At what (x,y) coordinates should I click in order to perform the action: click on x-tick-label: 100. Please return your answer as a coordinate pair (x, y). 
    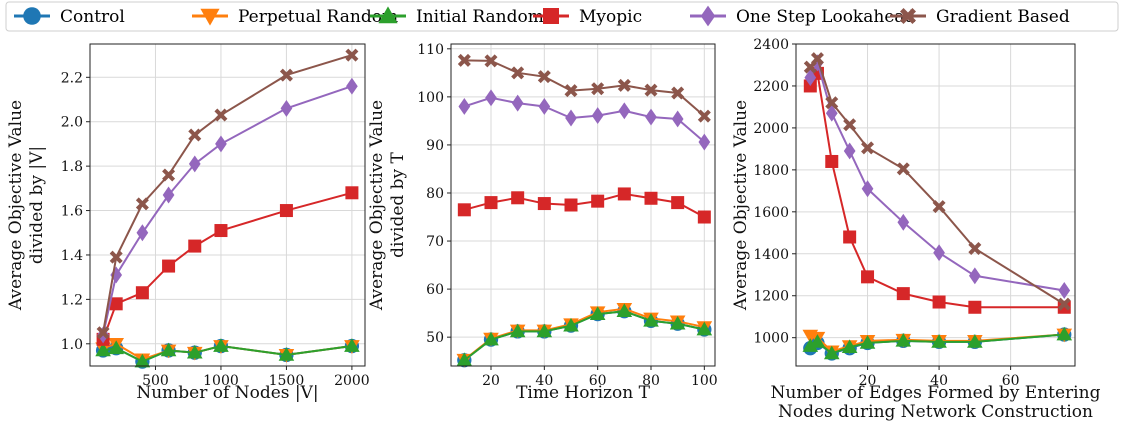
    Looking at the image, I should click on (704, 381).